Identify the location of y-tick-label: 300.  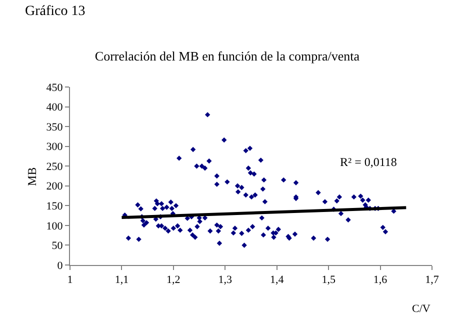
(55, 147).